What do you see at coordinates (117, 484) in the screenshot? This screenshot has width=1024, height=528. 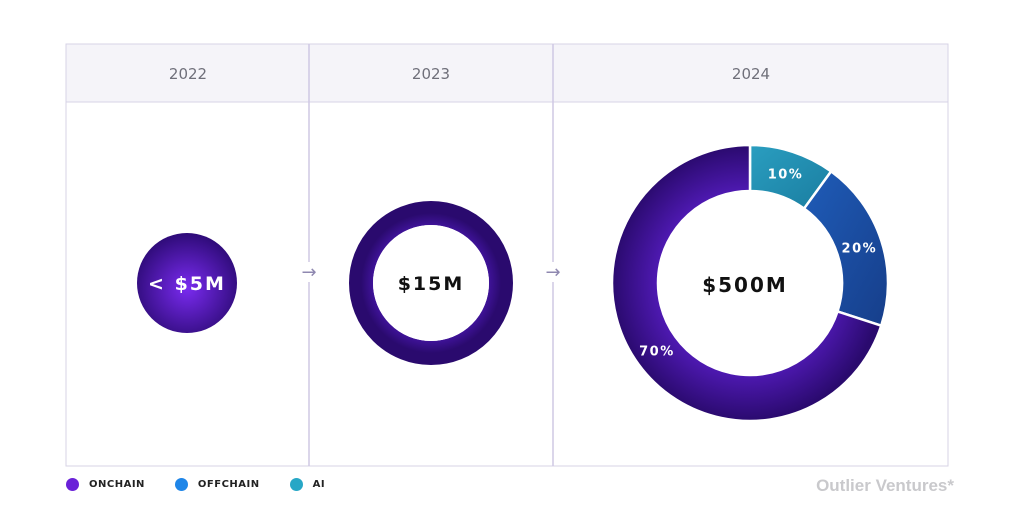 I see `legend-label: ONCHAIN` at bounding box center [117, 484].